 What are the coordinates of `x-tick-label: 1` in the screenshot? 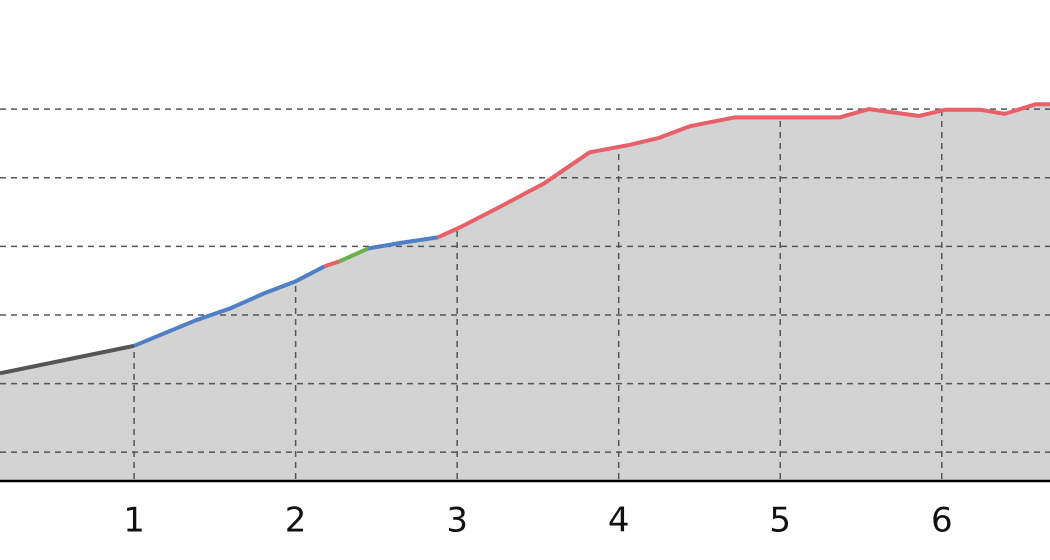 It's located at (134, 521).